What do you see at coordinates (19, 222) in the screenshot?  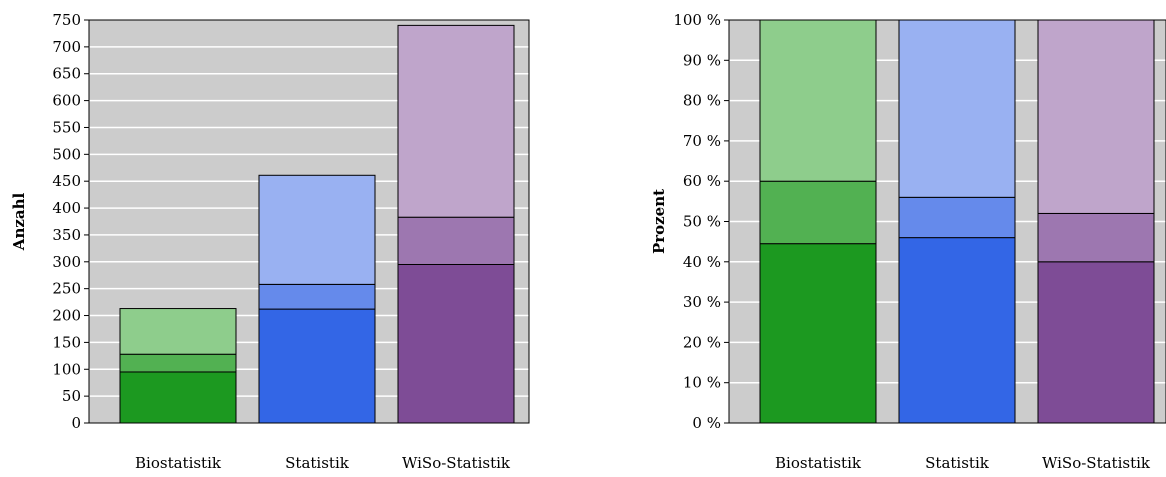 I see `y-axis-title: Anzahl` at bounding box center [19, 222].